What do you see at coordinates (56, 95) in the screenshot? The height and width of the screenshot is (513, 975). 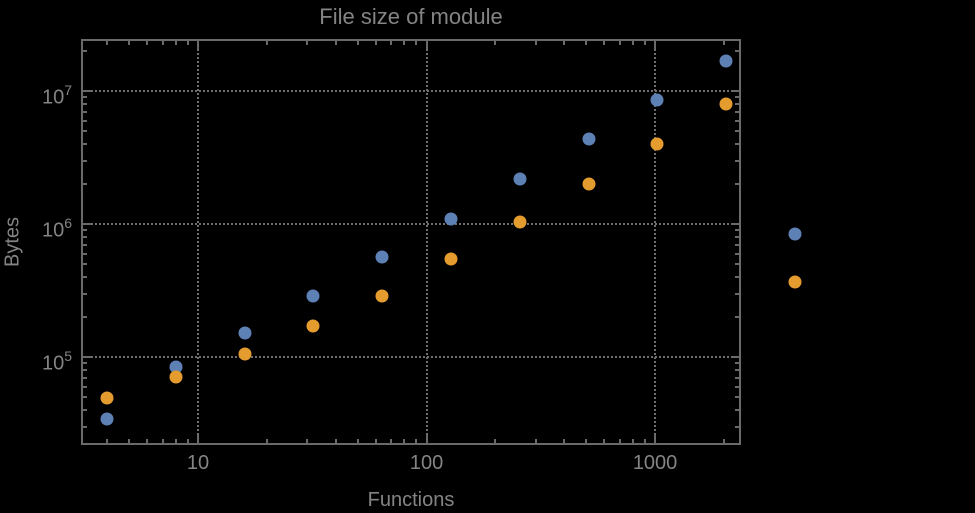 I see `y-tick-label: 10⁷` at bounding box center [56, 95].